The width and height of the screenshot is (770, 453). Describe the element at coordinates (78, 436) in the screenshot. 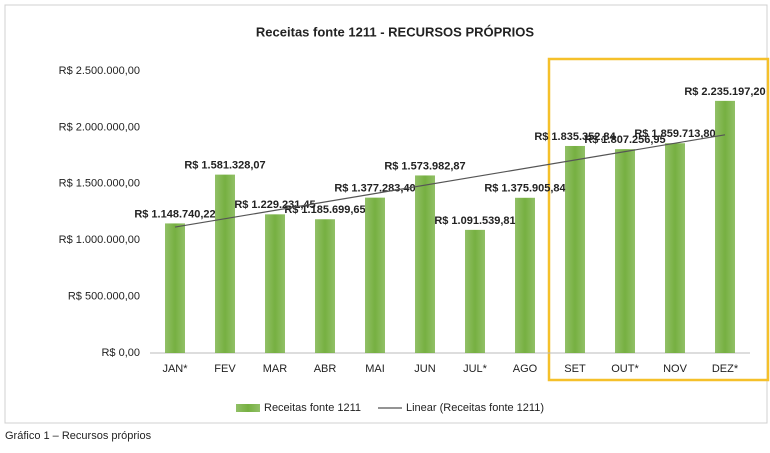

I see `caption: Gráfico 1 – Recursos próprios` at that location.